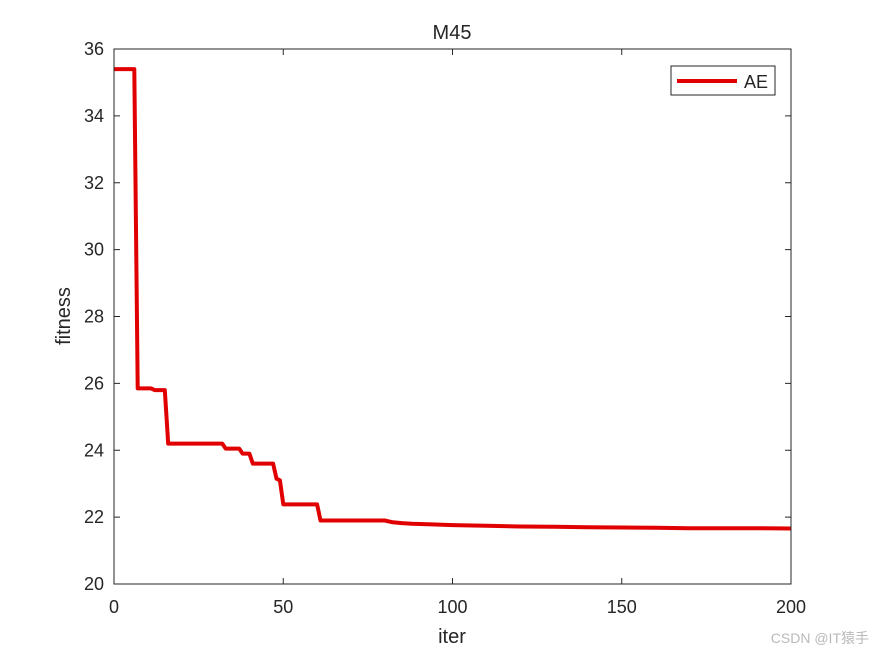  I want to click on x-tick-label: 0, so click(114, 607).